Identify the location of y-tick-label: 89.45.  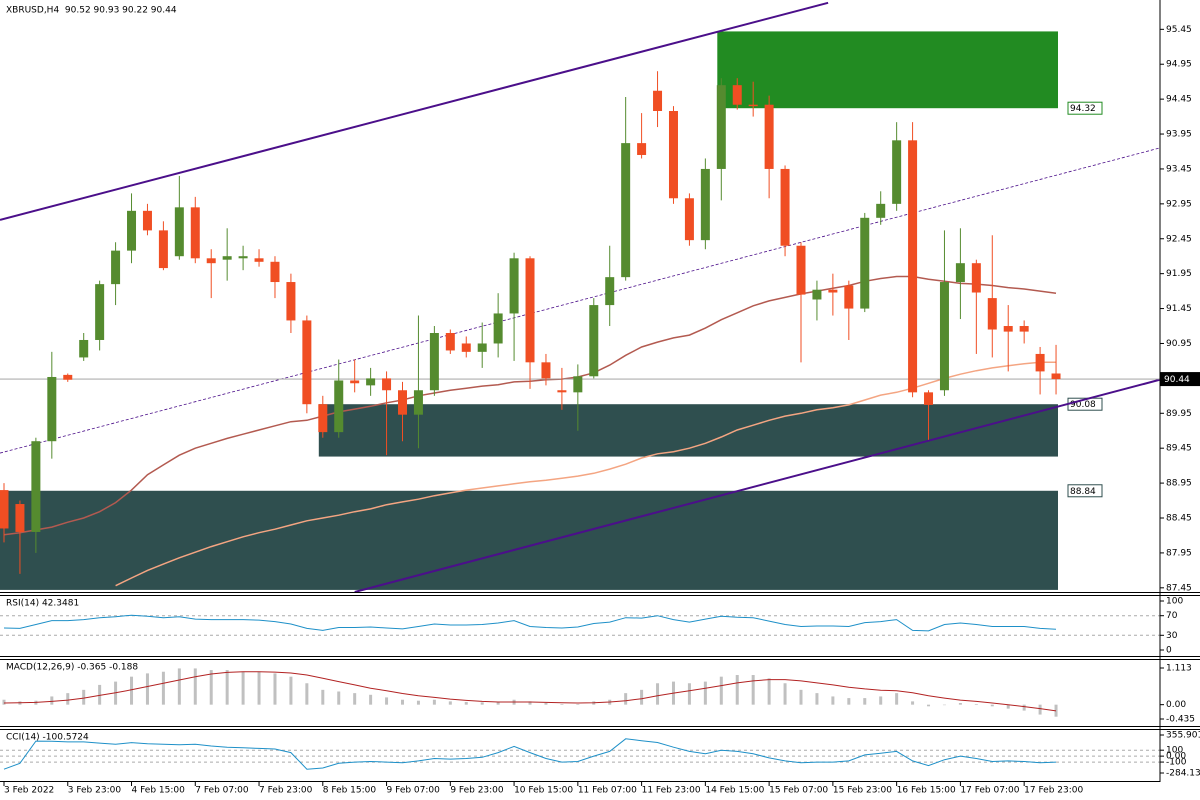
(1179, 449).